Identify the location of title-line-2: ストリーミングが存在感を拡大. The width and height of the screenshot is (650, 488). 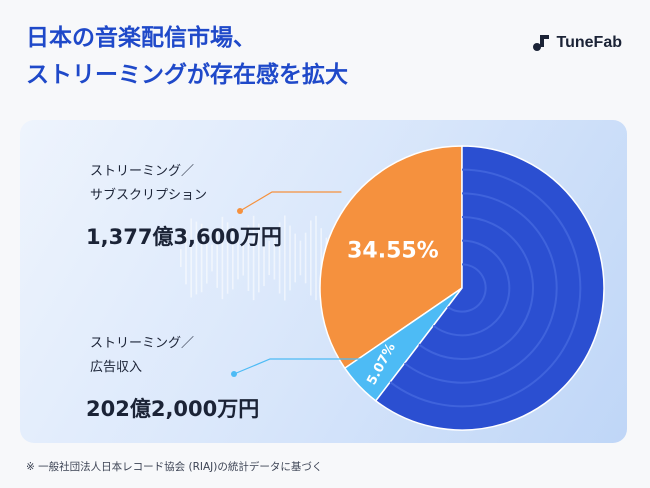
(187, 75).